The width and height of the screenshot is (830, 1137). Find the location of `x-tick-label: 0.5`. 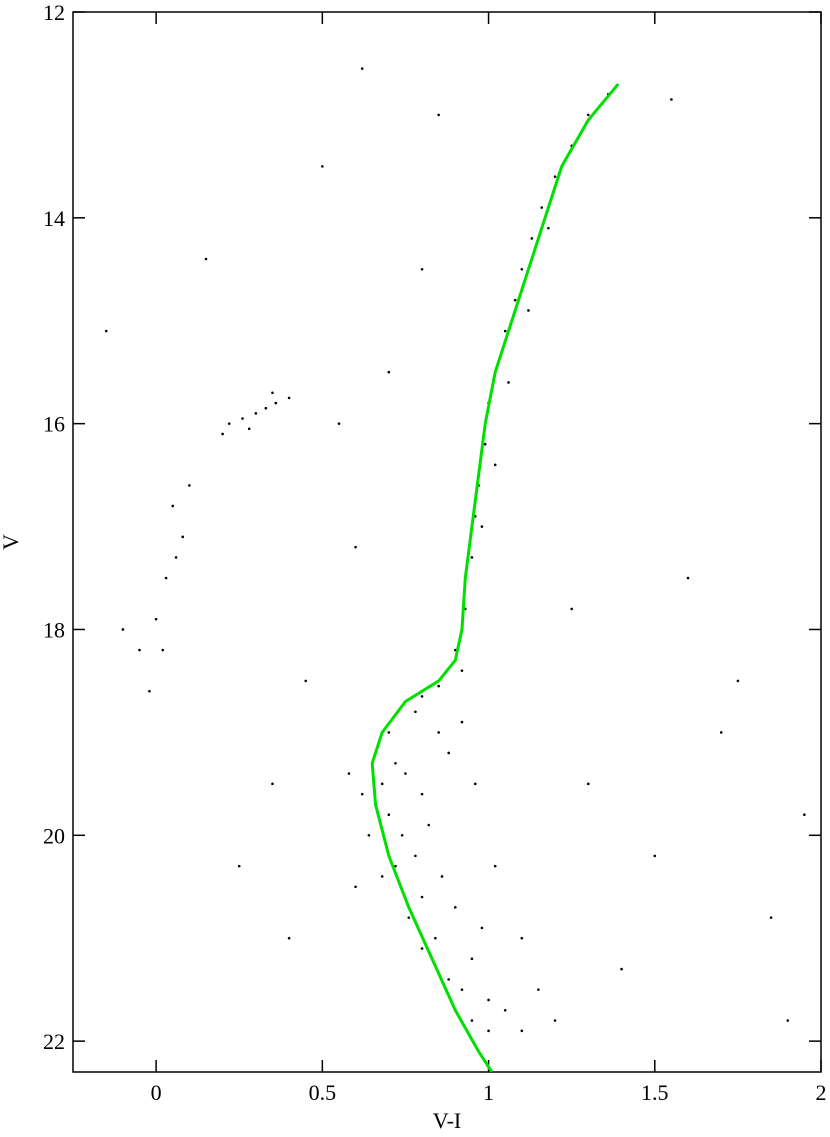

x-tick-label: 0.5 is located at coordinates (323, 1092).